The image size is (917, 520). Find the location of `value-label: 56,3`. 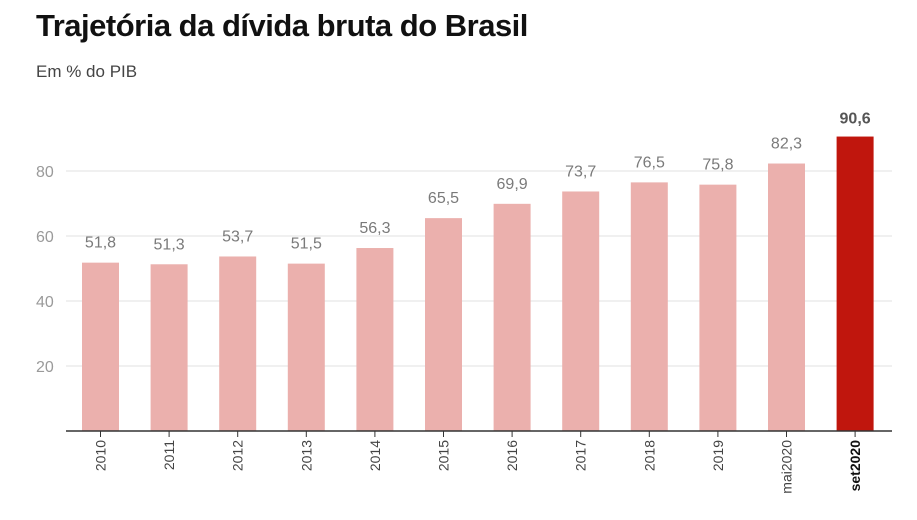

value-label: 56,3 is located at coordinates (374, 228).